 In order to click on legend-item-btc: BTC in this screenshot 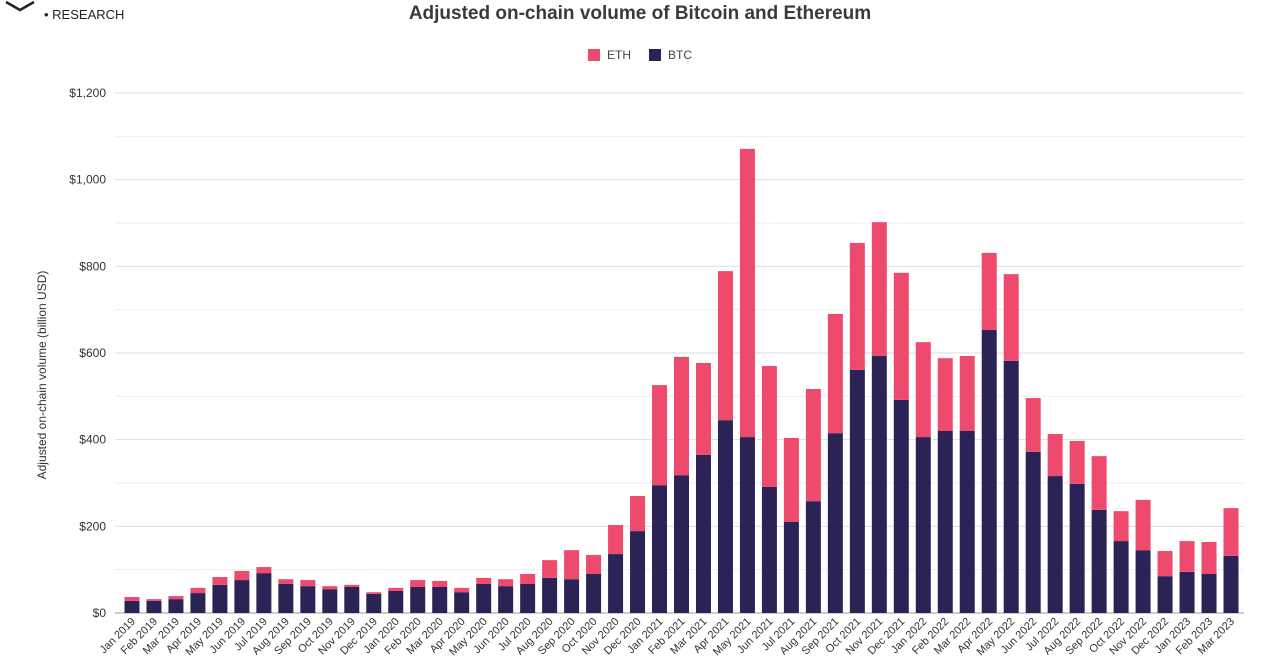, I will do `click(670, 55)`.